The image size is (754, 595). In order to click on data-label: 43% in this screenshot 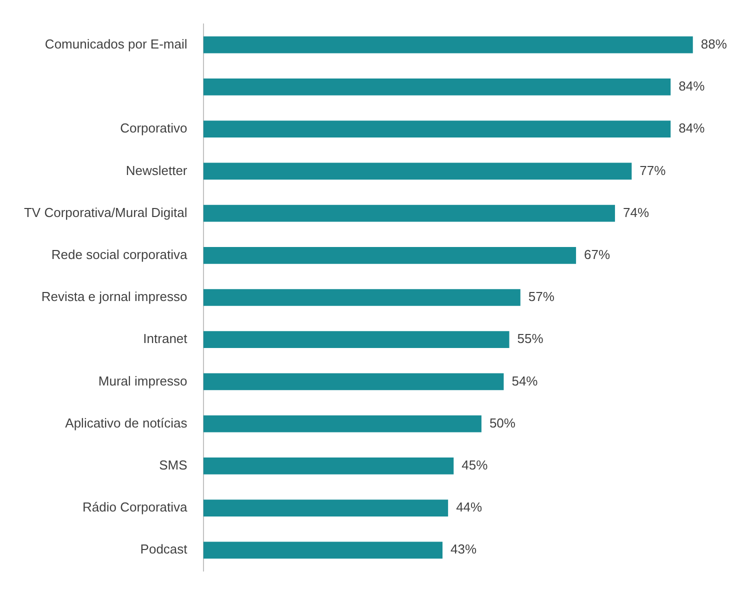, I will do `click(463, 549)`.